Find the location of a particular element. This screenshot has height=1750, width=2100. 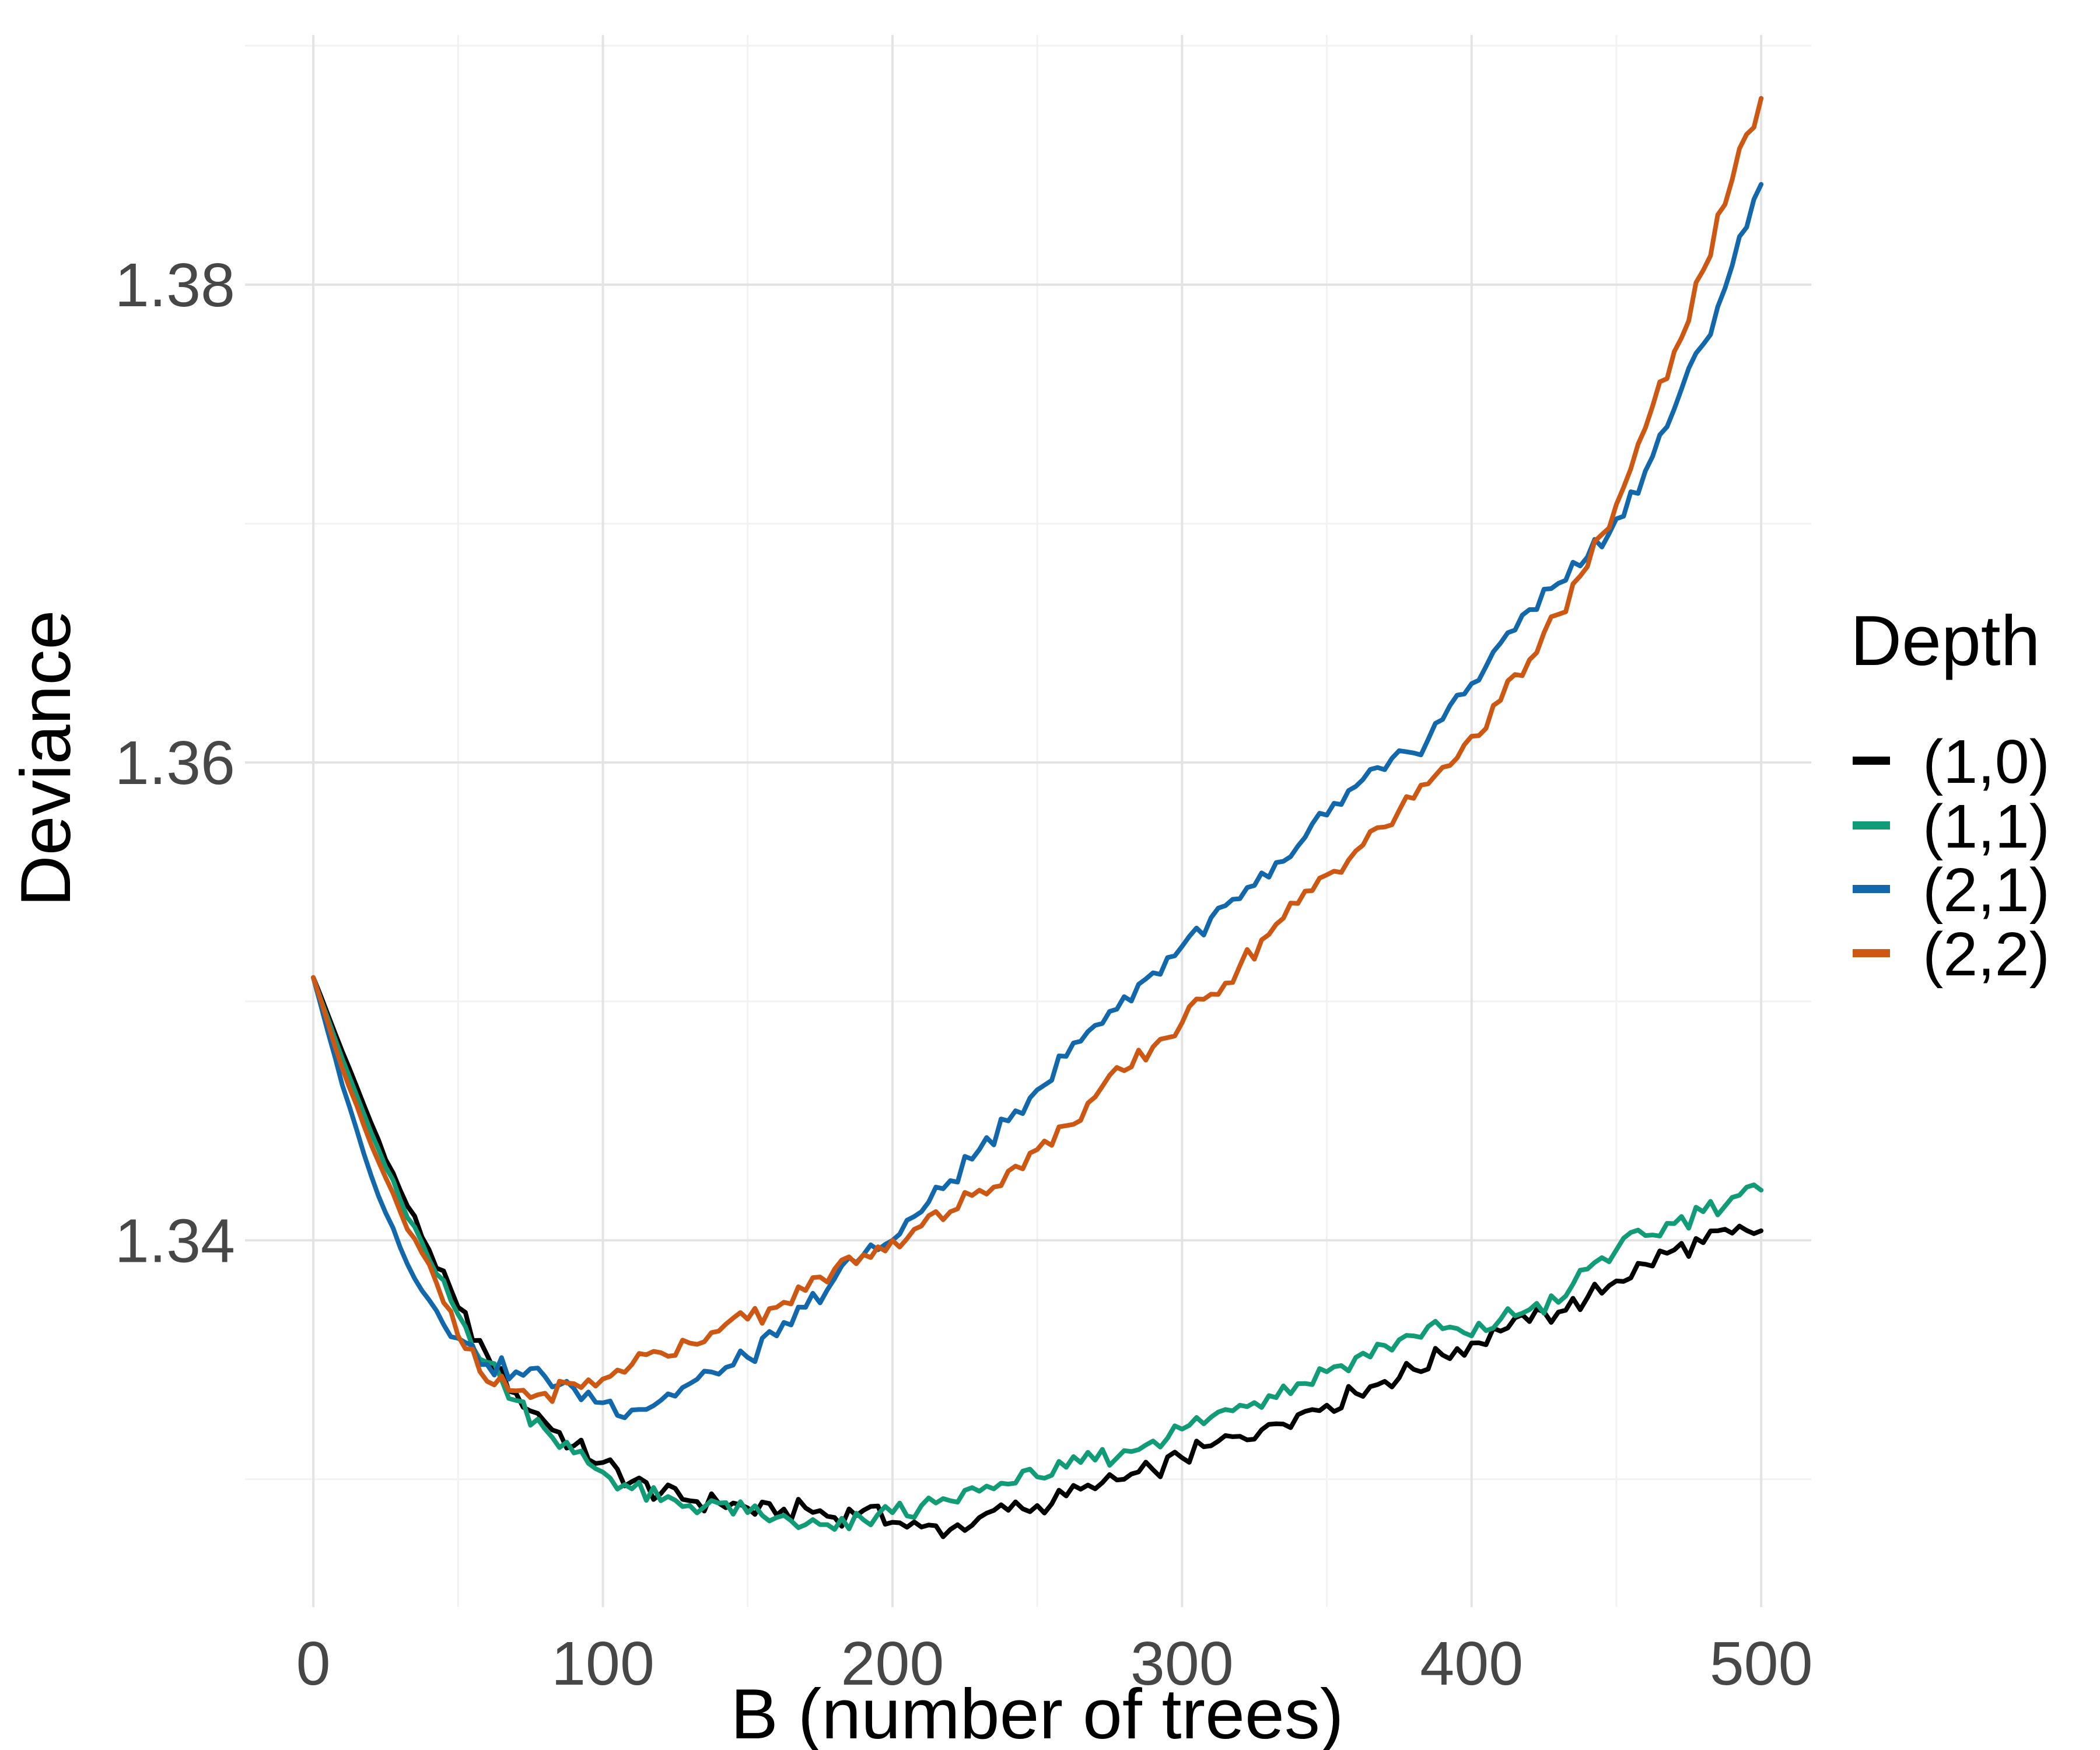

x-tick-label-300: 300 is located at coordinates (1182, 1664).